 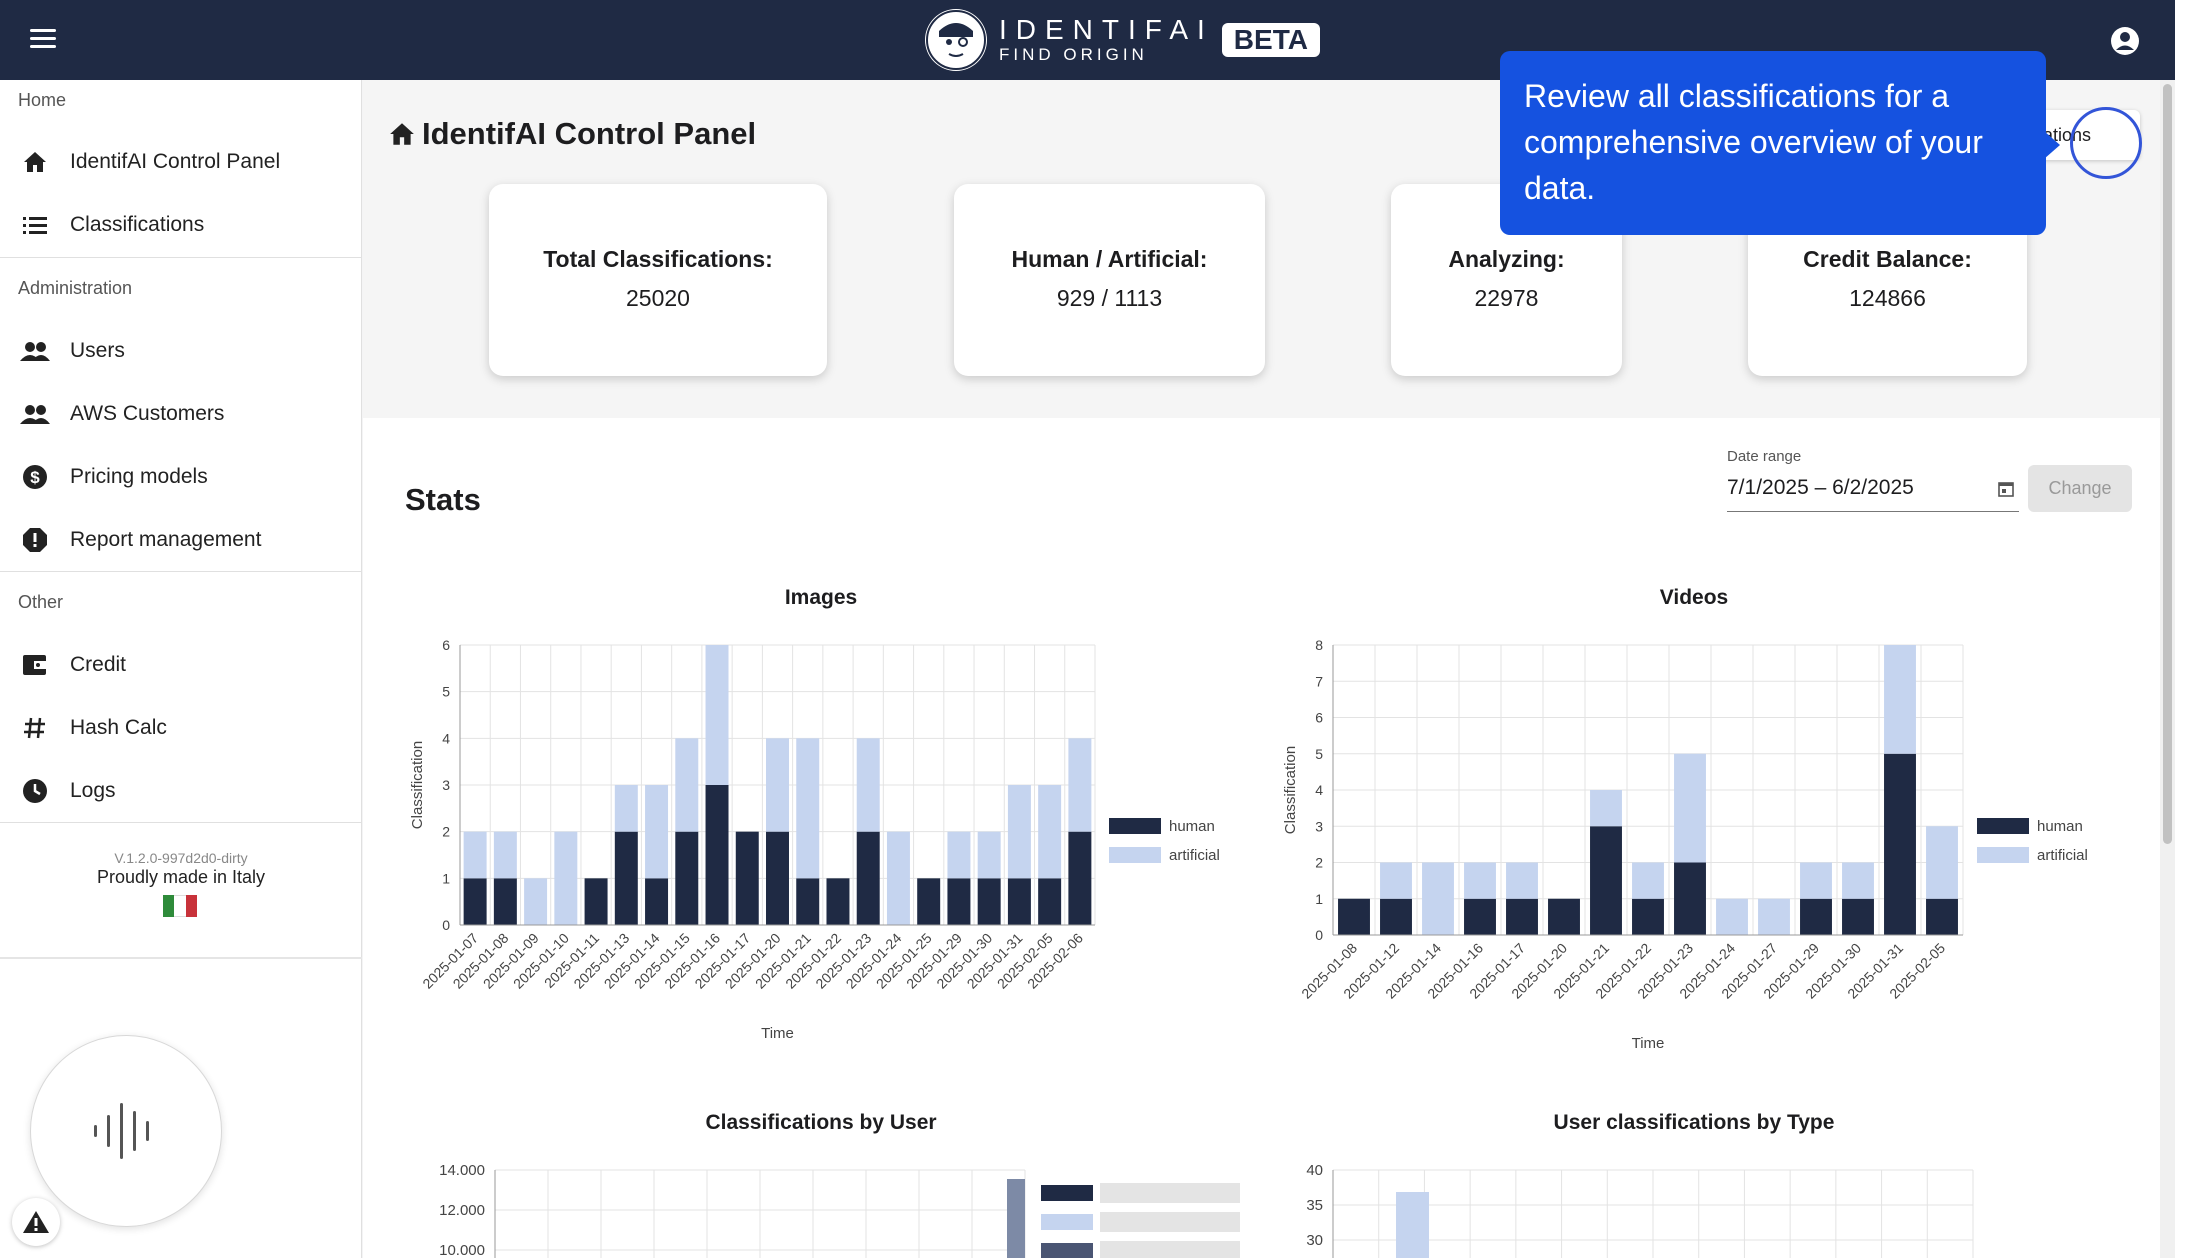 I want to click on y-tick-label: 30, so click(x=1314, y=1240).